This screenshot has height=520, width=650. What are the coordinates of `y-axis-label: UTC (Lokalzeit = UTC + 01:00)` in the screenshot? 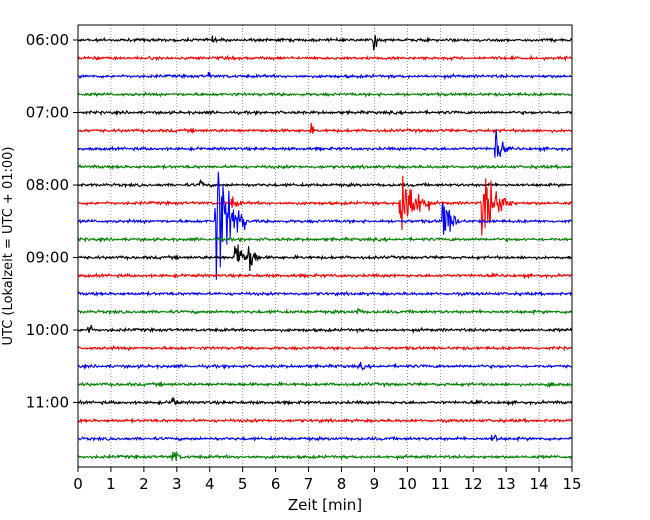 It's located at (8, 246).